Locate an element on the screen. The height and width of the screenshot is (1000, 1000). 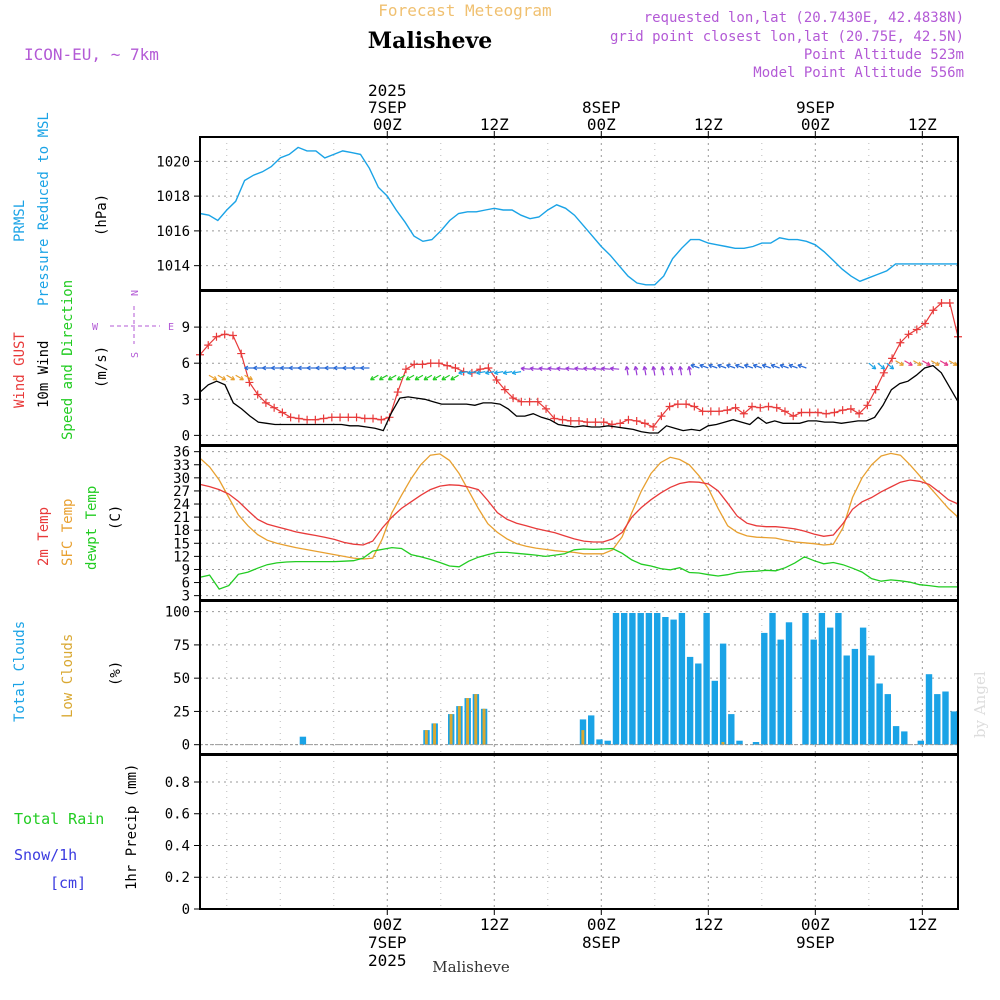
y-tick-label: 9 is located at coordinates (186, 328).